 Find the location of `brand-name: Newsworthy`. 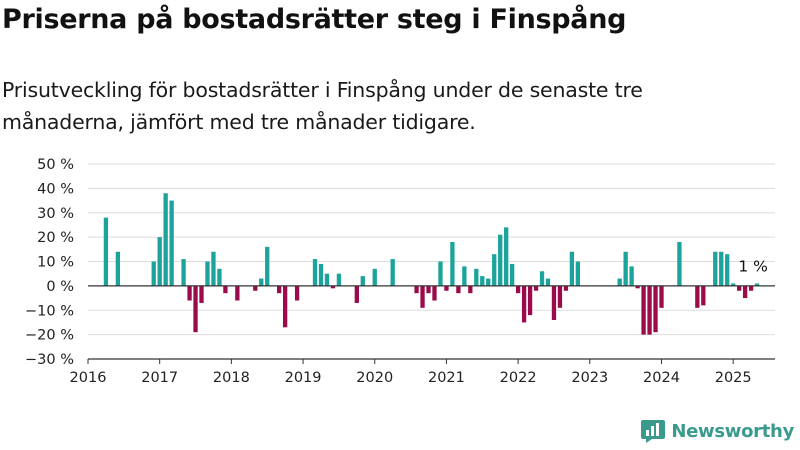

brand-name: Newsworthy is located at coordinates (732, 431).